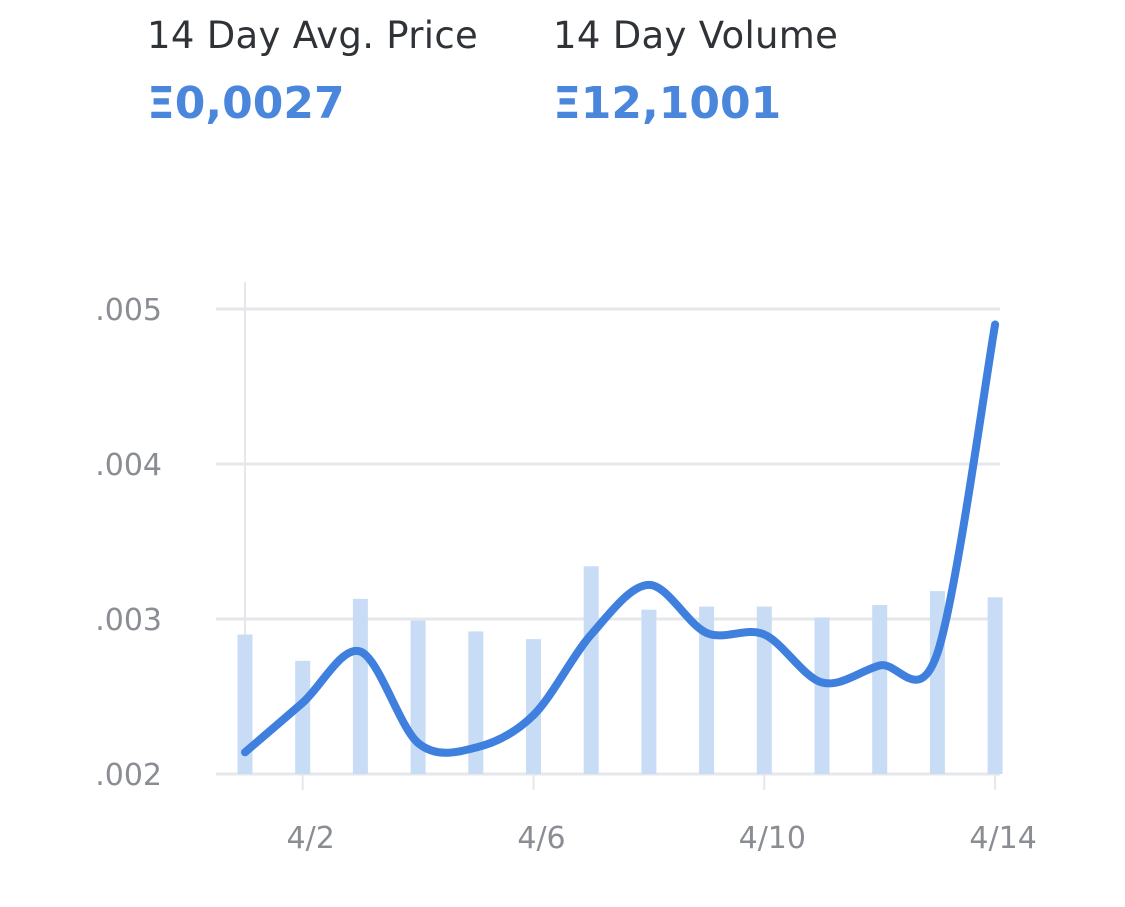 The image size is (1125, 907). Describe the element at coordinates (128, 310) in the screenshot. I see `y-tick-label-0: .005` at that location.